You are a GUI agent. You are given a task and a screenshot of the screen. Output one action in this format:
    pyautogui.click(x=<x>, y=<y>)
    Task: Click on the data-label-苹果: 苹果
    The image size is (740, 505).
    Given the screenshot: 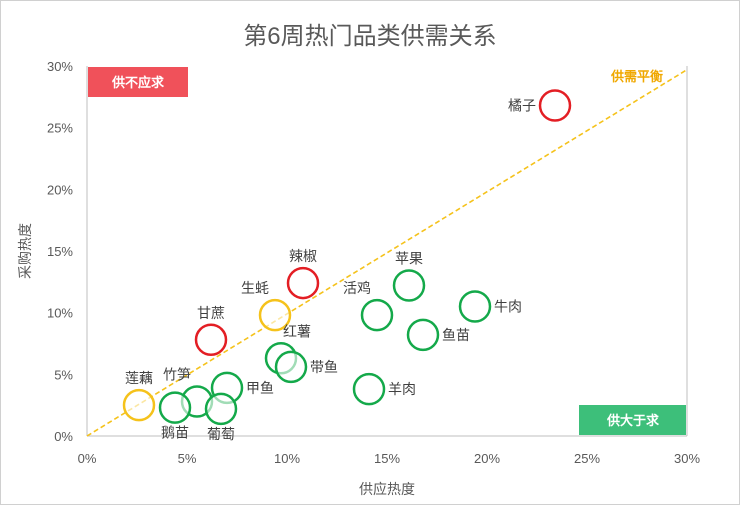 What is the action you would take?
    pyautogui.click(x=409, y=259)
    